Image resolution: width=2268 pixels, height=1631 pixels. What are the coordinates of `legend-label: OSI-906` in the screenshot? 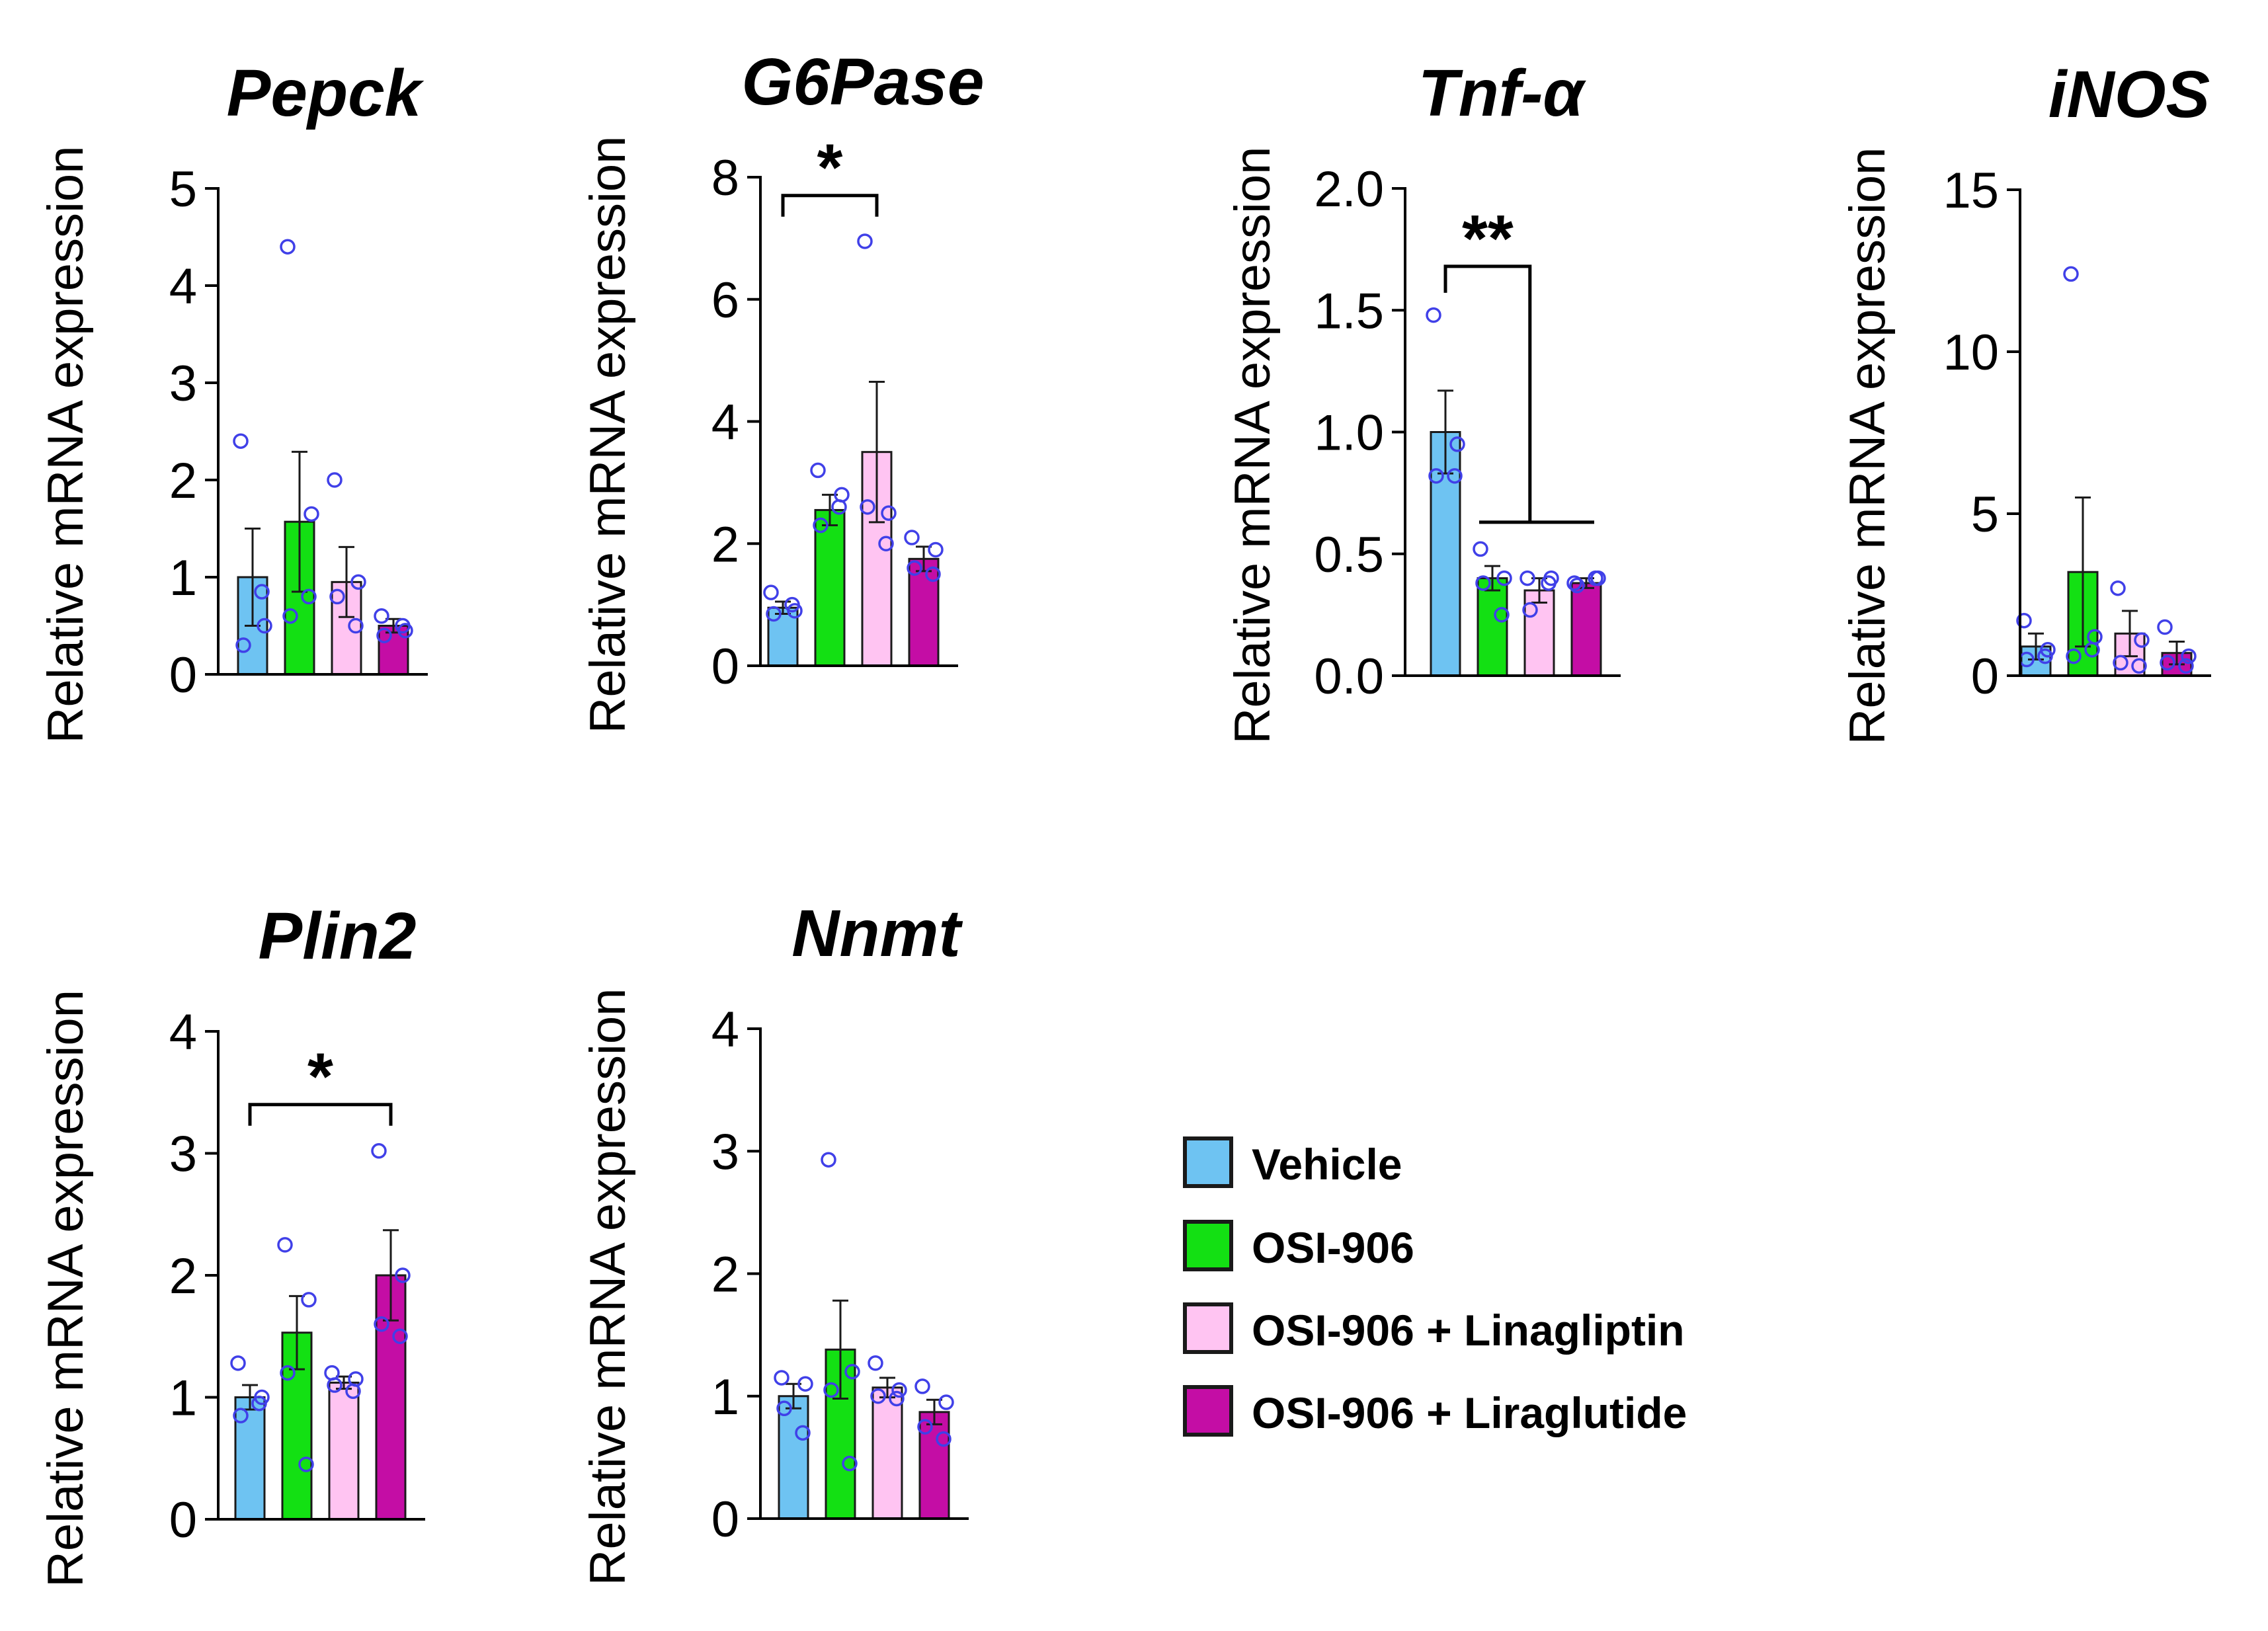 It's located at (1333, 1248).